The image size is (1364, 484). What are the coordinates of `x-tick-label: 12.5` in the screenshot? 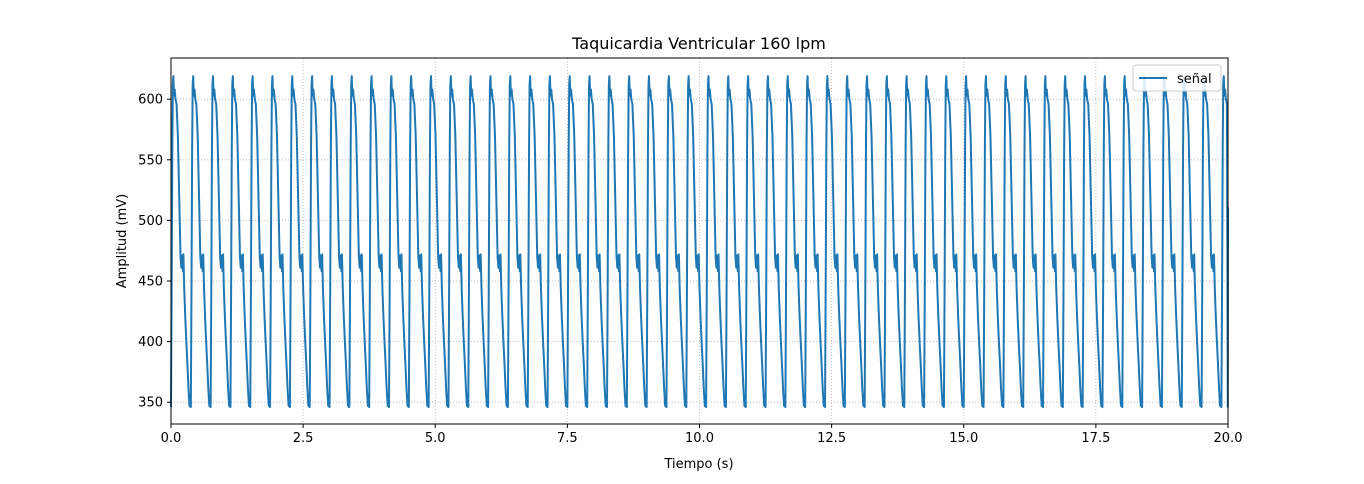 It's located at (831, 438).